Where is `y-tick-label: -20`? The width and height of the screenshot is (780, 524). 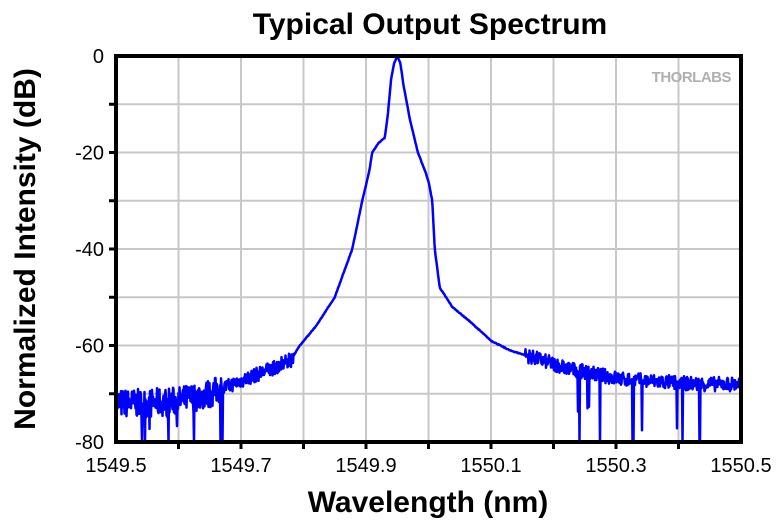 y-tick-label: -20 is located at coordinates (89, 154).